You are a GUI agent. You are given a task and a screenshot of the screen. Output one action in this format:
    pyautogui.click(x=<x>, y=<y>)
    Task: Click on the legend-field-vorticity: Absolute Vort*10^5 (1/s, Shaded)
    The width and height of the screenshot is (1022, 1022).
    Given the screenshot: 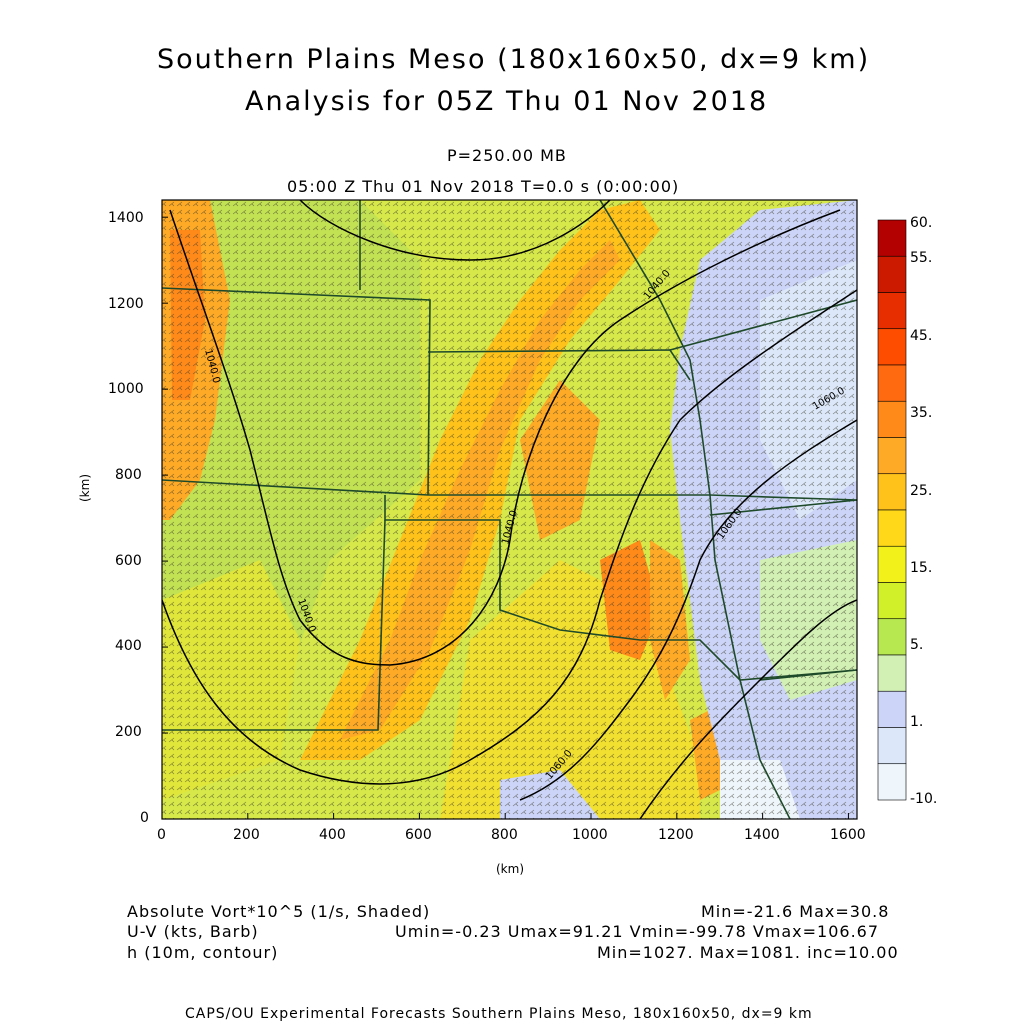 What is the action you would take?
    pyautogui.click(x=279, y=911)
    